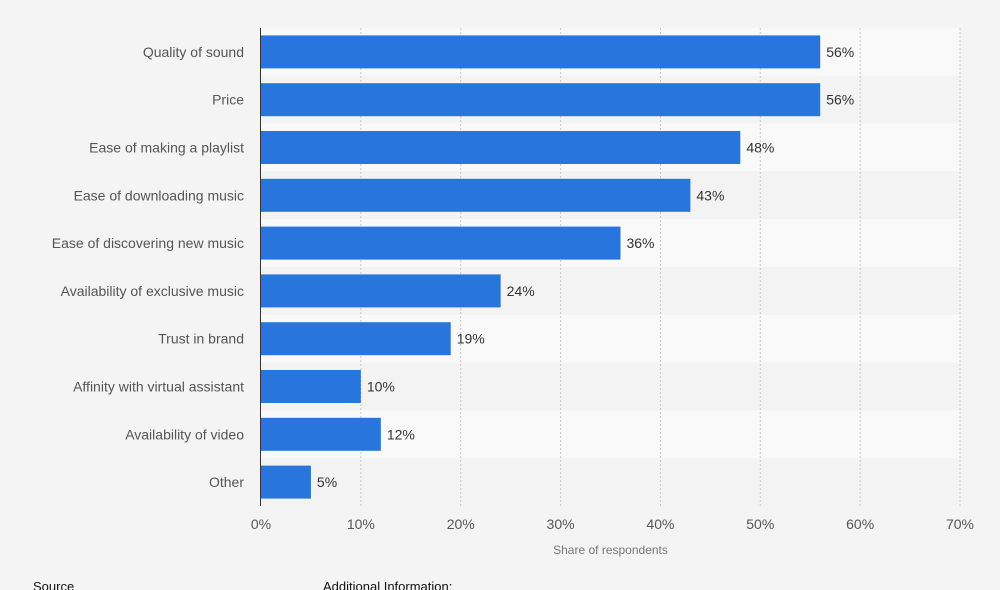  I want to click on category-label: Ease of downloading music, so click(159, 195).